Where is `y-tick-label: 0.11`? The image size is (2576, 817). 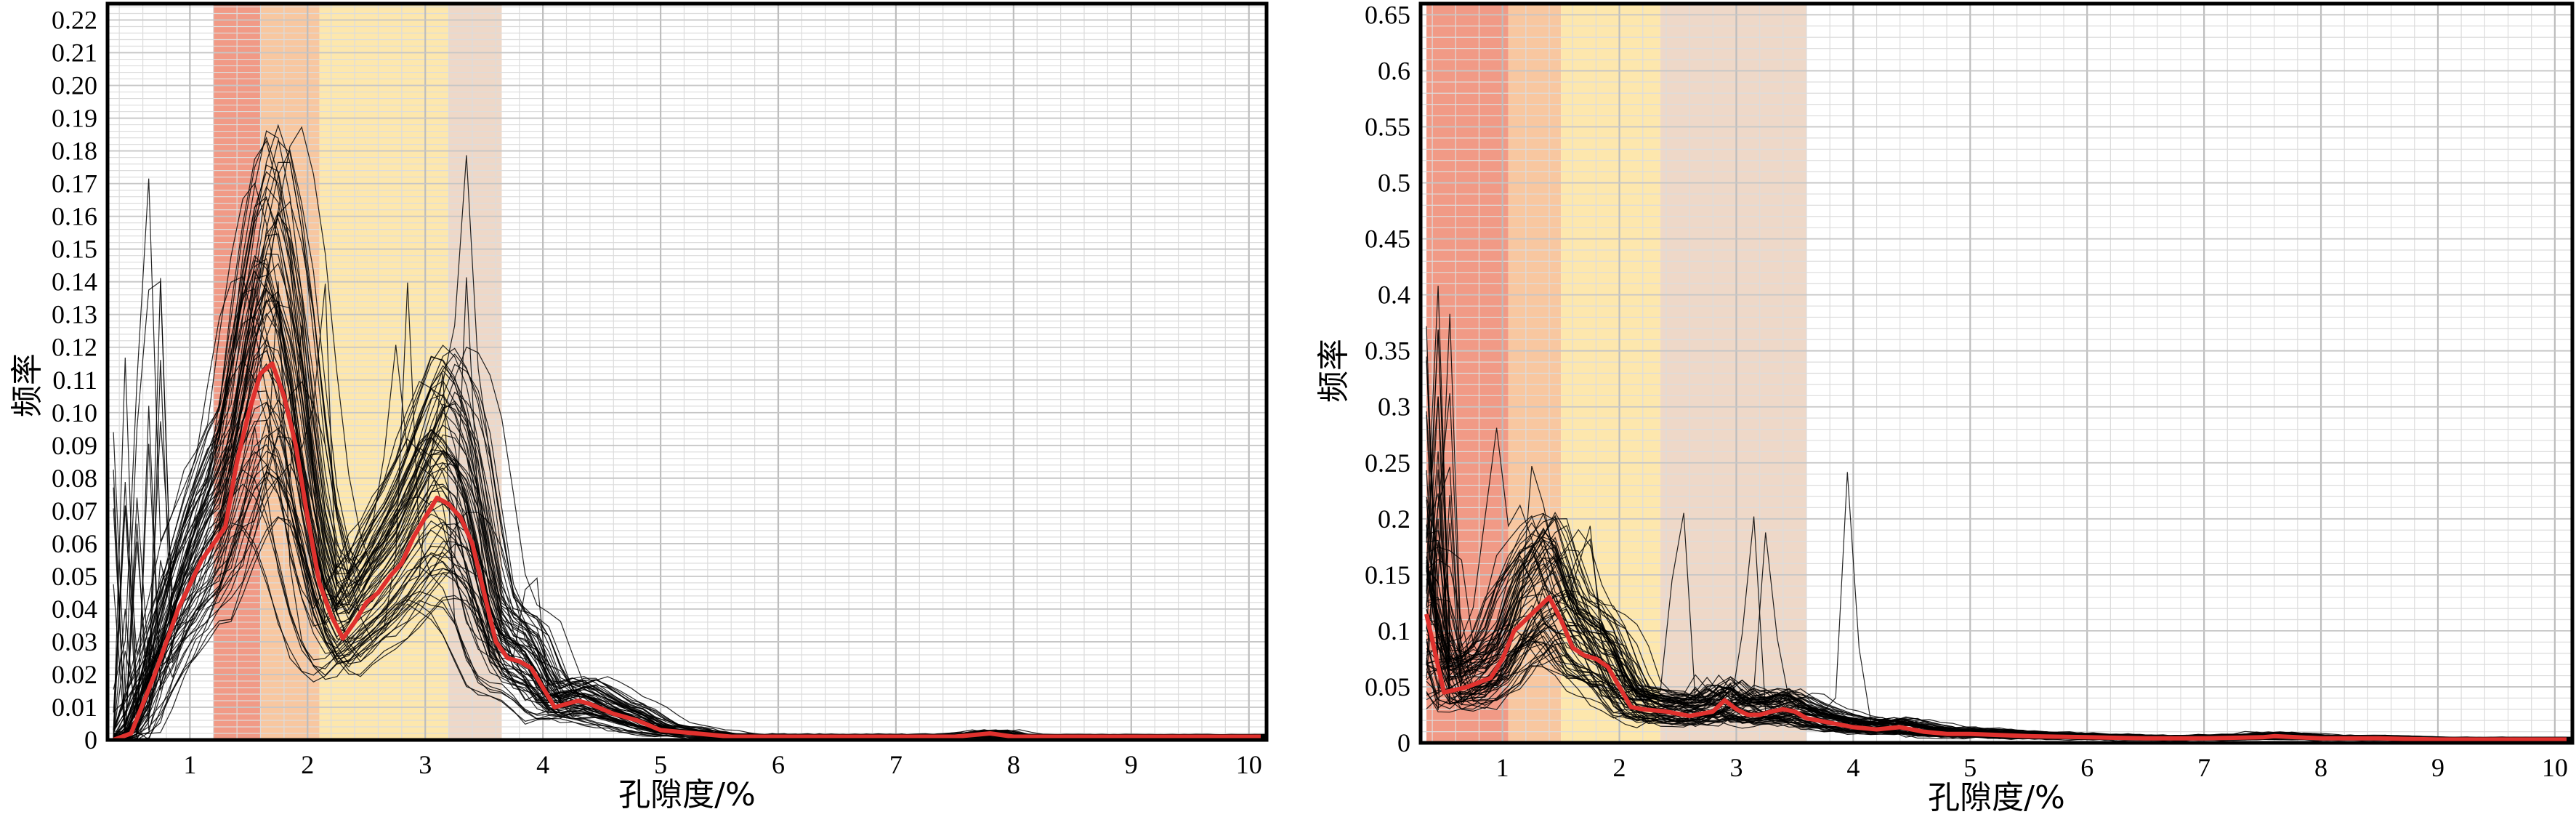 y-tick-label: 0.11 is located at coordinates (75, 381).